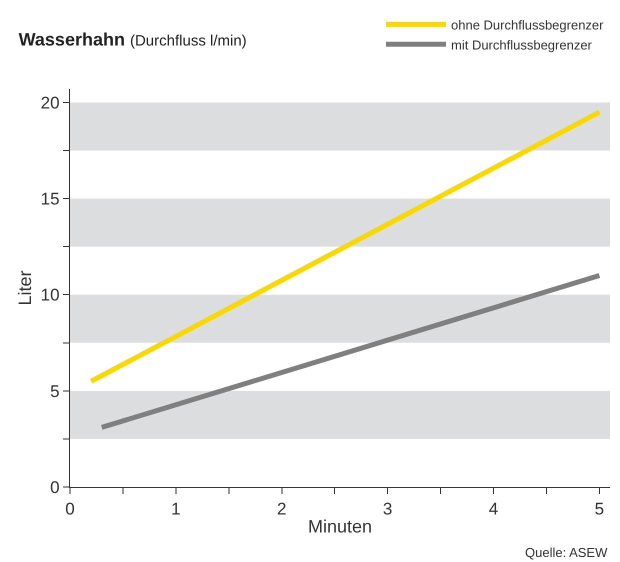 The width and height of the screenshot is (620, 562). Describe the element at coordinates (387, 508) in the screenshot. I see `x-tick-label: 3` at that location.